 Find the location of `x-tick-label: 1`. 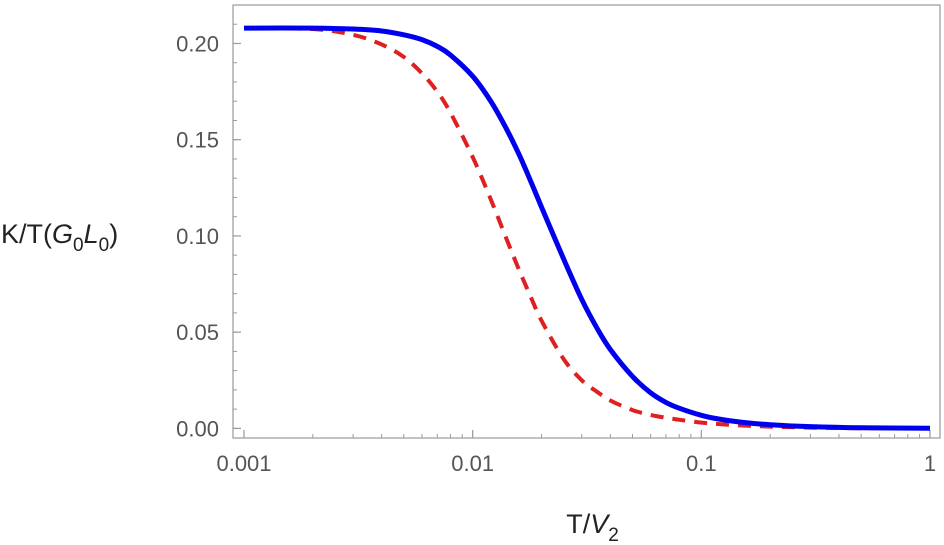

x-tick-label: 1 is located at coordinates (930, 463).